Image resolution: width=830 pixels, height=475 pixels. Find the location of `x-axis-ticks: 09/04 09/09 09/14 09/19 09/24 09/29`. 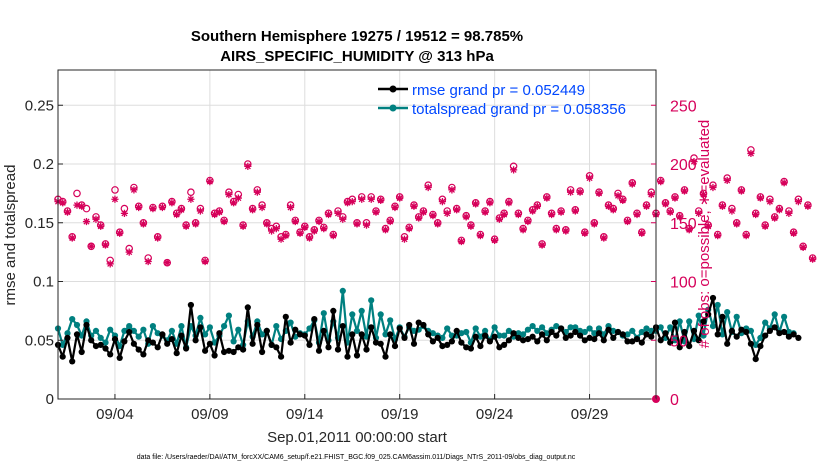

x-axis-ticks: 09/04 09/09 09/14 09/19 09/24 09/29 is located at coordinates (352, 408).